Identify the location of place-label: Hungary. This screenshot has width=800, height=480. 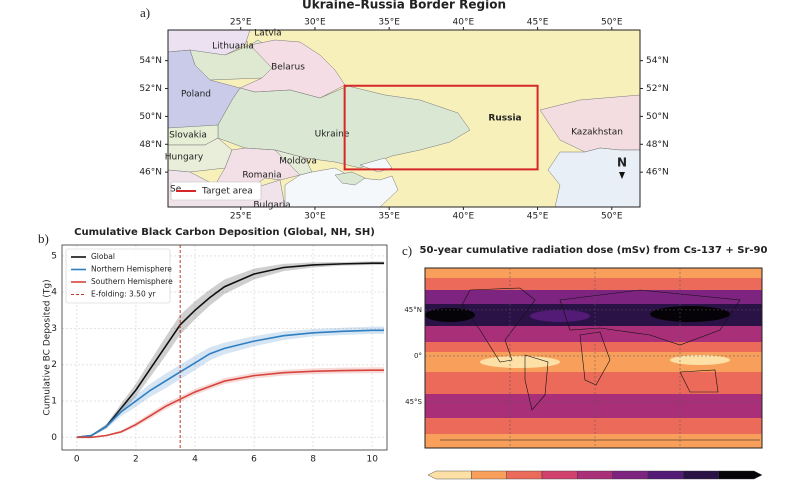
(184, 158).